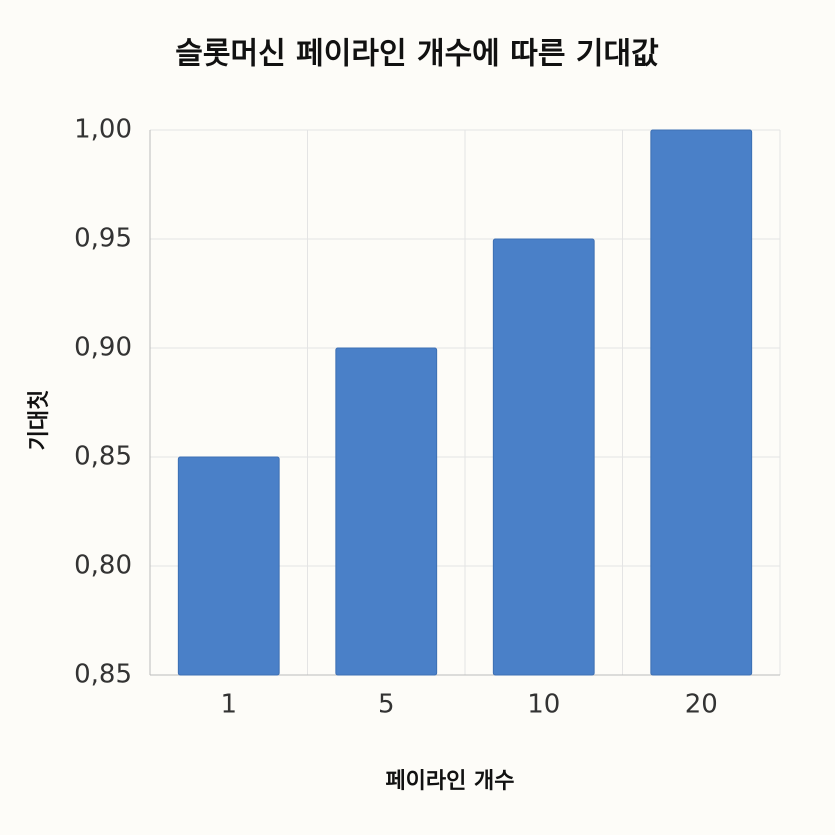 This screenshot has width=835, height=835. Describe the element at coordinates (103, 130) in the screenshot. I see `y-tick-label: 1,00` at that location.